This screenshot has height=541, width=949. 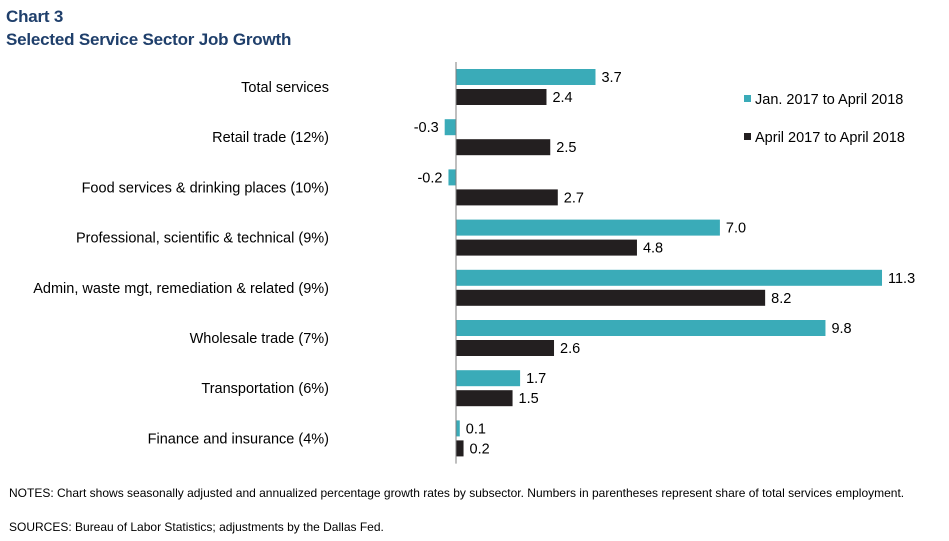 I want to click on data-label: 0.1, so click(x=476, y=429).